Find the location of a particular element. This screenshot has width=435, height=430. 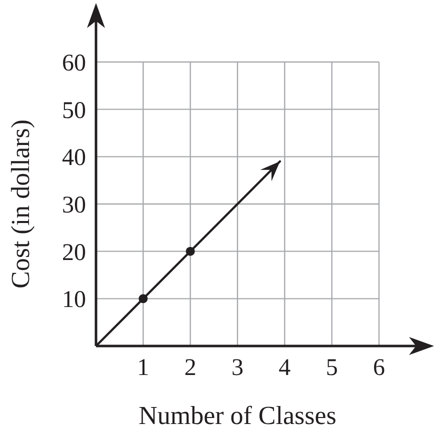

y-tick-label: 30 is located at coordinates (74, 205).